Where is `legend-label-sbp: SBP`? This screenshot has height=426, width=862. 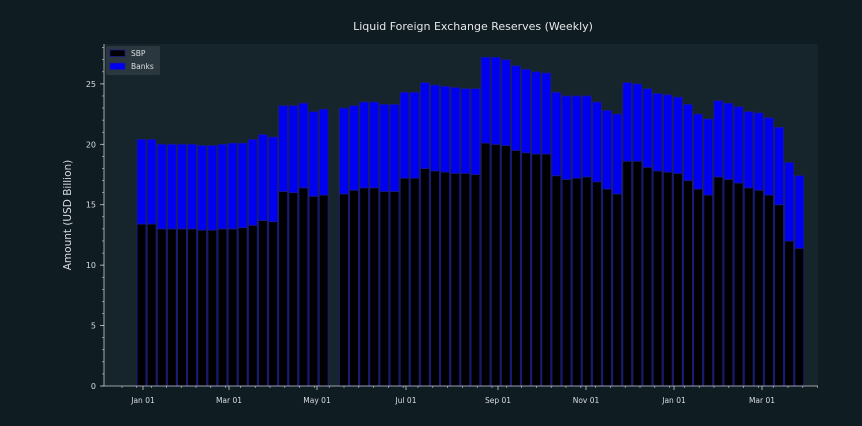 legend-label-sbp: SBP is located at coordinates (138, 53).